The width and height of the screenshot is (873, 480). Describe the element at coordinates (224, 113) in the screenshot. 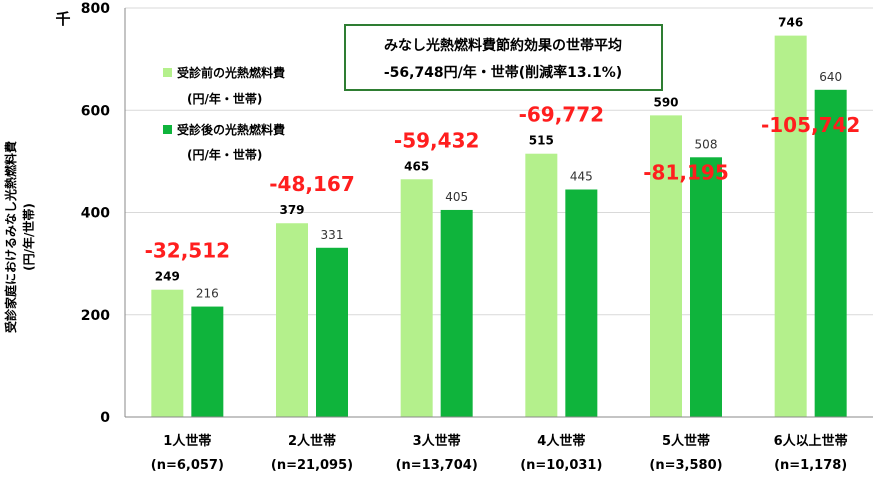

I see `legend: 受診前の光熱燃料費 (円/年・世帯) 受診後の光熱燃料費 (円/年・世帯)` at that location.